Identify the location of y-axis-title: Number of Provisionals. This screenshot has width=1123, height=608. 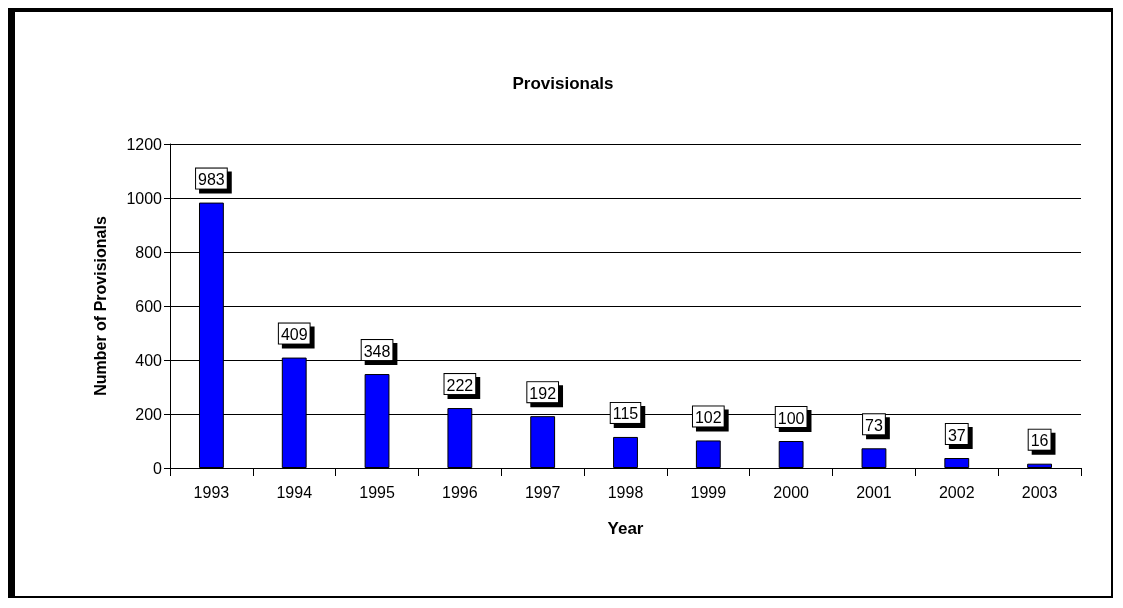
(100, 306).